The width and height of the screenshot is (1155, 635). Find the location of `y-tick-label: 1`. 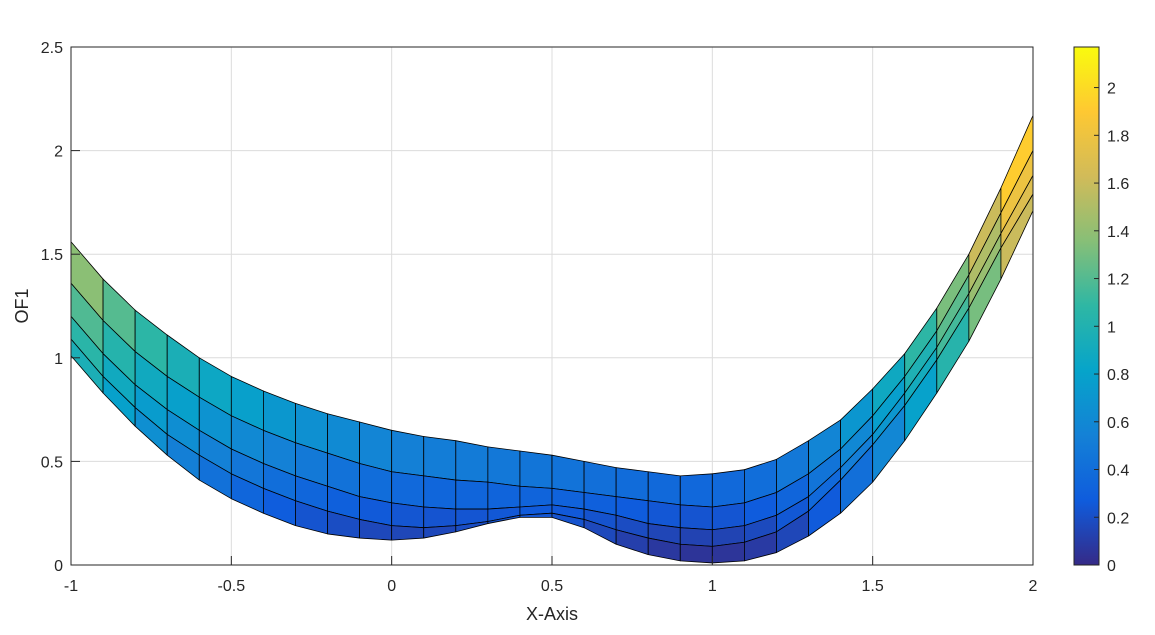

y-tick-label: 1 is located at coordinates (58, 359).